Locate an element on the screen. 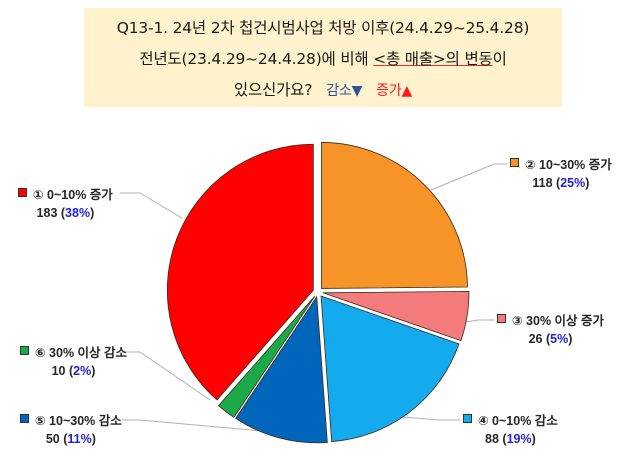 The width and height of the screenshot is (636, 470). slice-4-pct: 19% is located at coordinates (519, 439).